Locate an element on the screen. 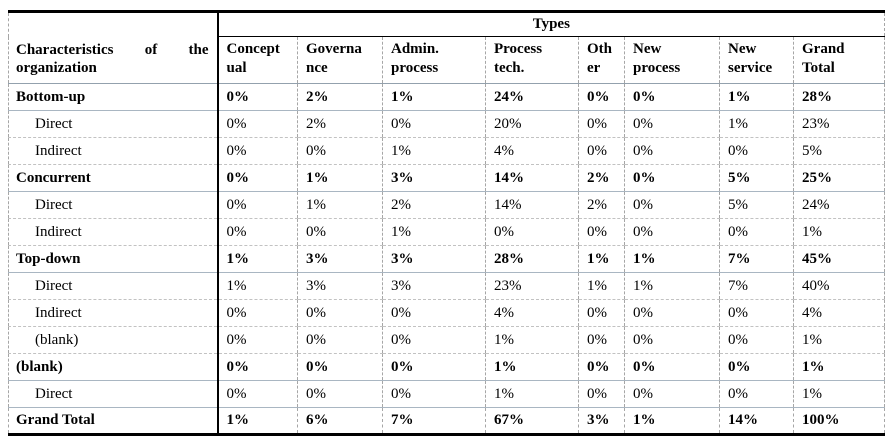  value-cell: 24% is located at coordinates (532, 97).